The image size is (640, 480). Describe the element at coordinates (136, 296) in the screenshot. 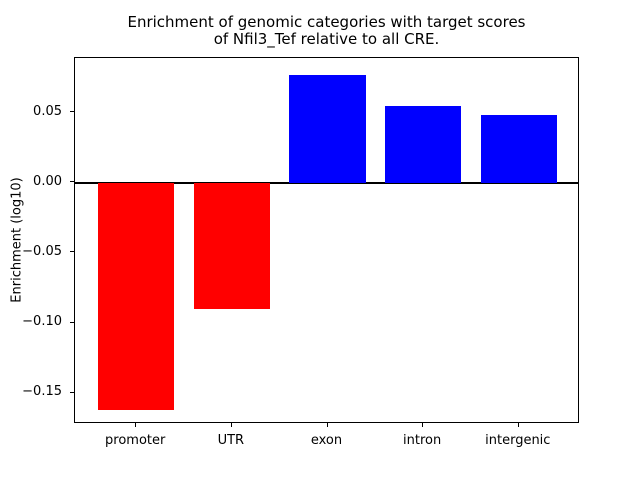

I see `bar-promoter` at that location.